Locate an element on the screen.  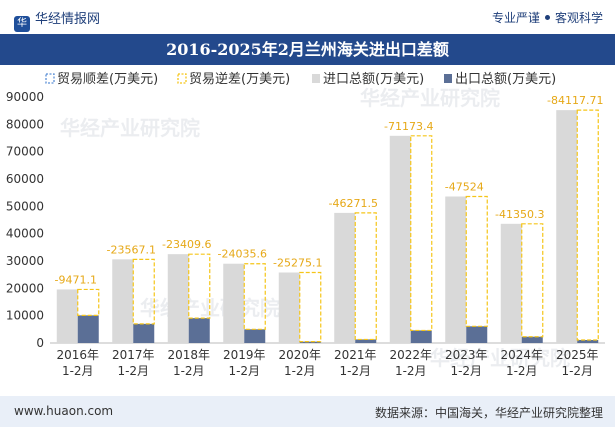
deficit-data-label: -23409.6 is located at coordinates (186, 244).